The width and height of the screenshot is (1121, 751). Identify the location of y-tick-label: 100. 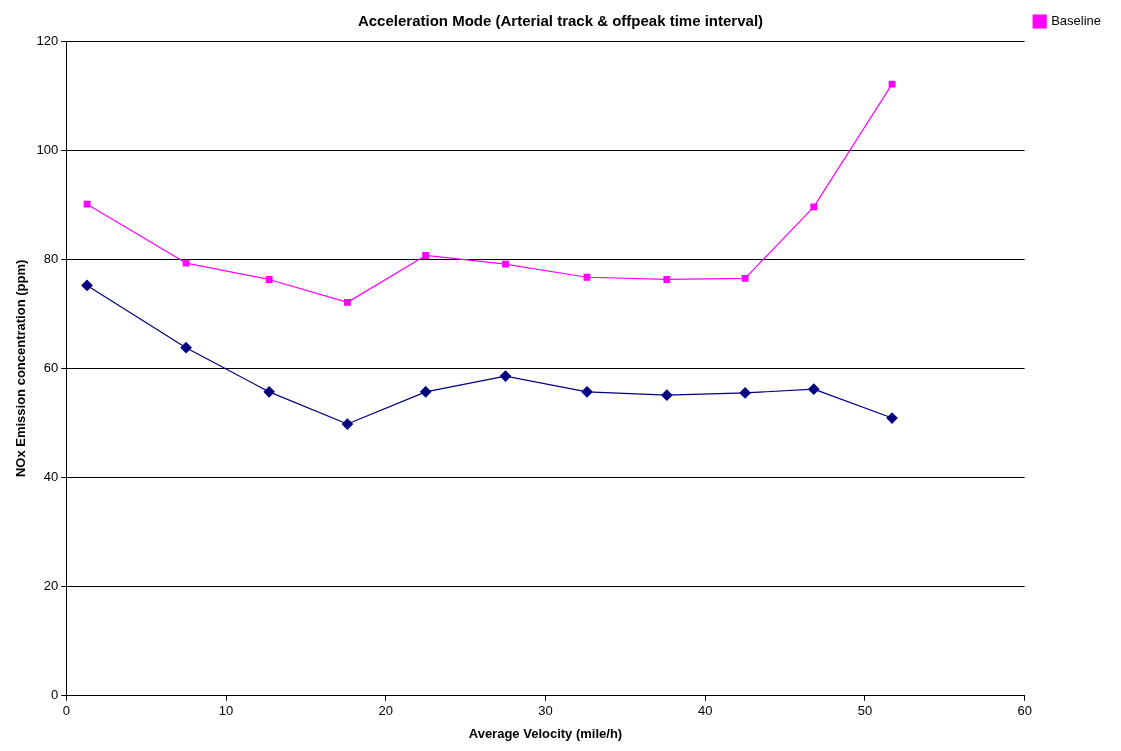
(47, 149).